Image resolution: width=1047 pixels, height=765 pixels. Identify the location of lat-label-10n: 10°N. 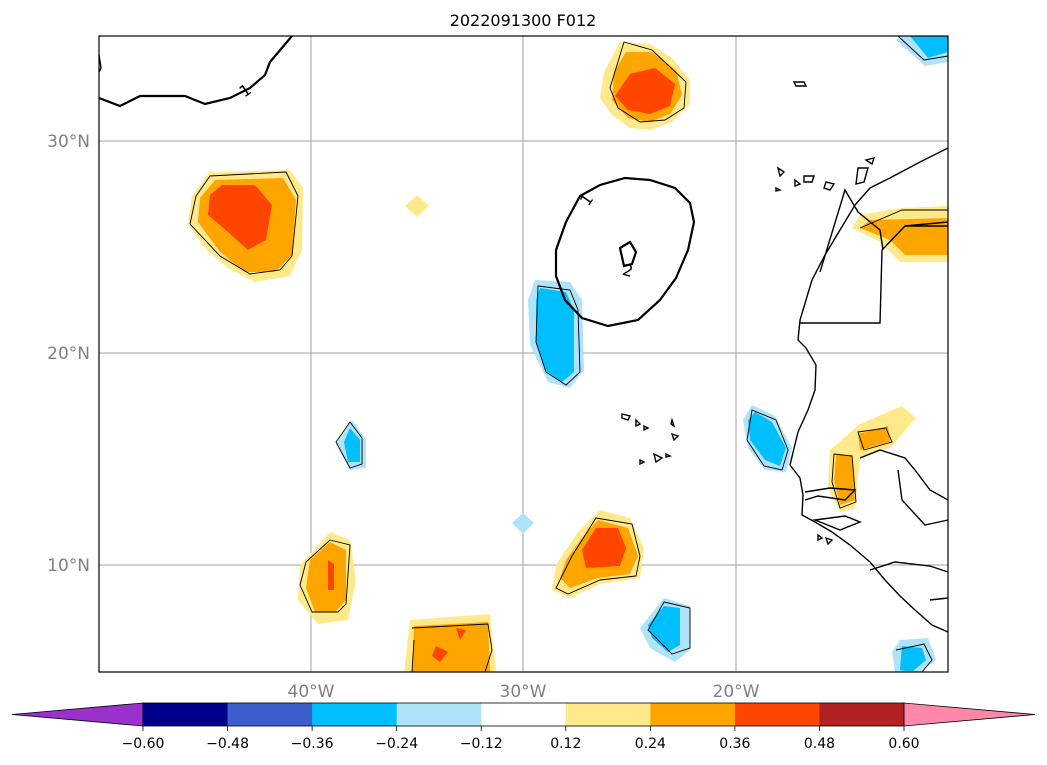
(68, 566).